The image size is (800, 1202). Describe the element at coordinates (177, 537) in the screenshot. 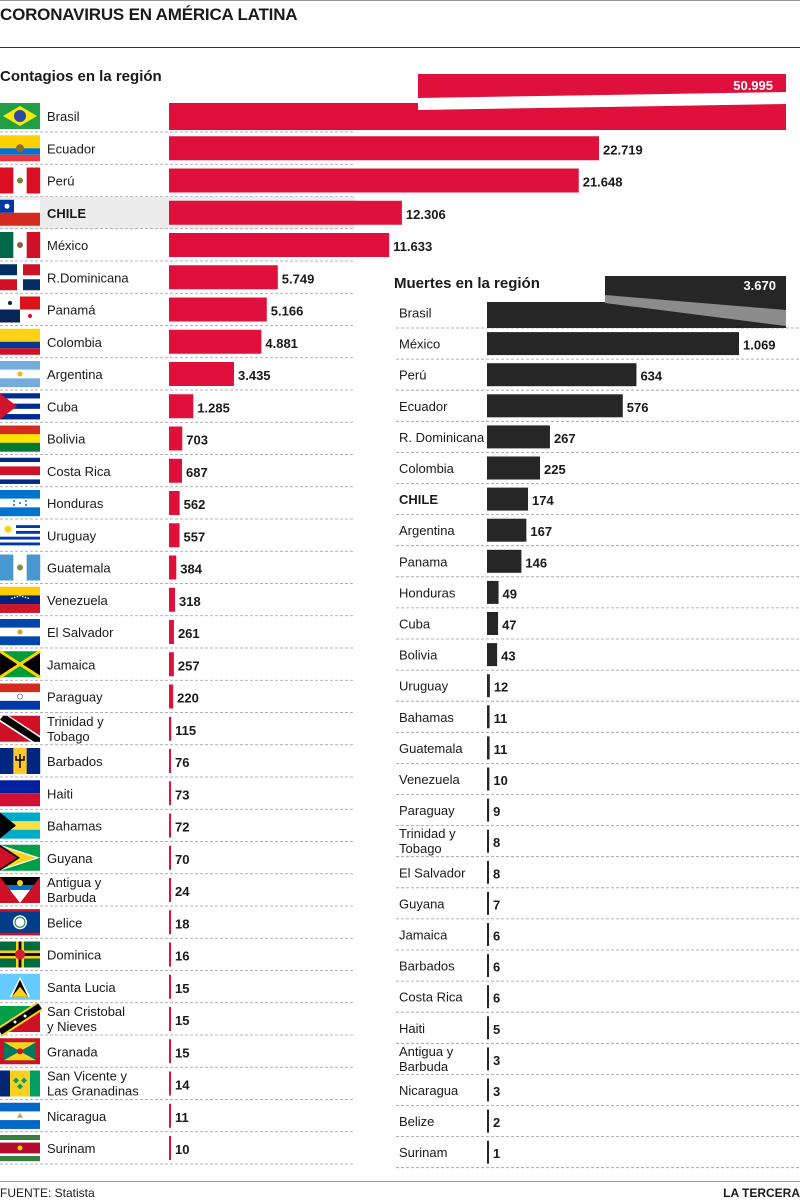

I see `cases-row: Uruguay 557` at that location.